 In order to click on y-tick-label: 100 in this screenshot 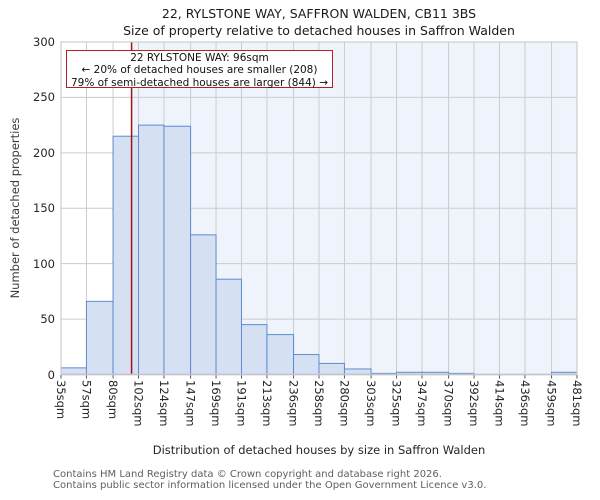, I will do `click(44, 263)`.